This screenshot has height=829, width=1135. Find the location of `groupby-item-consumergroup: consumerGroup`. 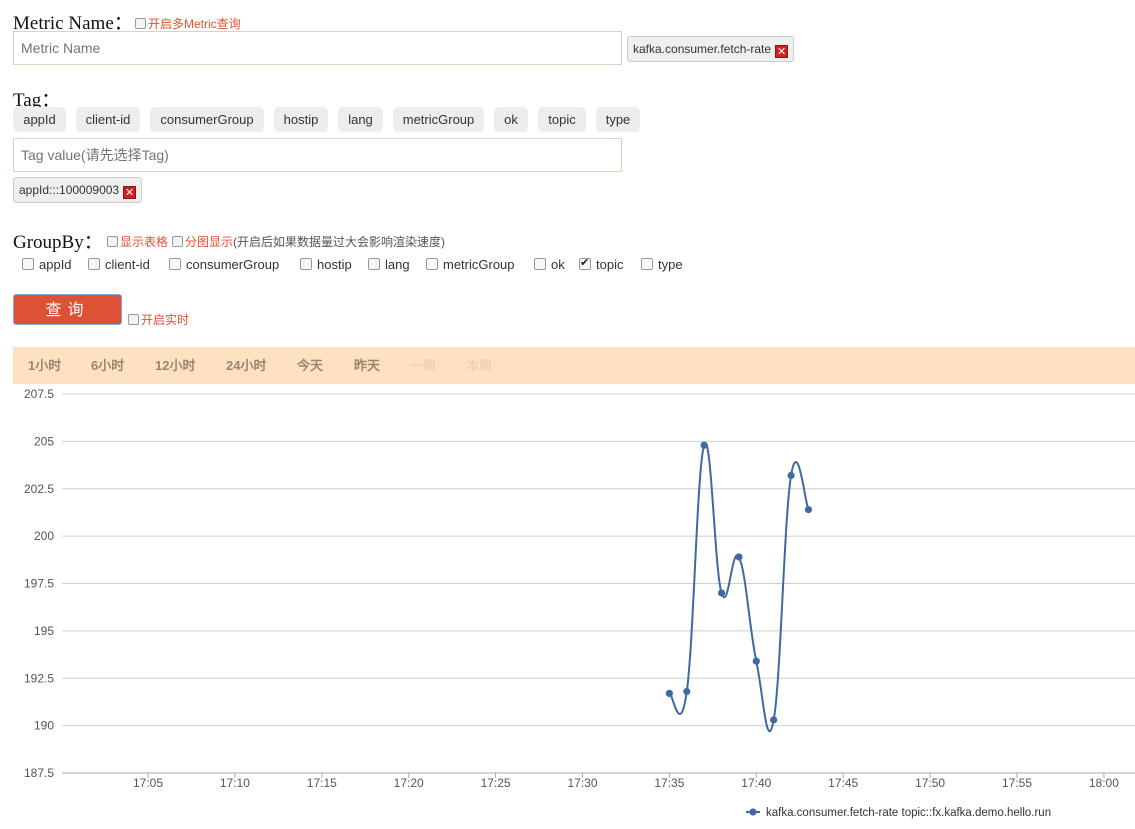

groupby-item-consumergroup: consumerGroup is located at coordinates (224, 264).